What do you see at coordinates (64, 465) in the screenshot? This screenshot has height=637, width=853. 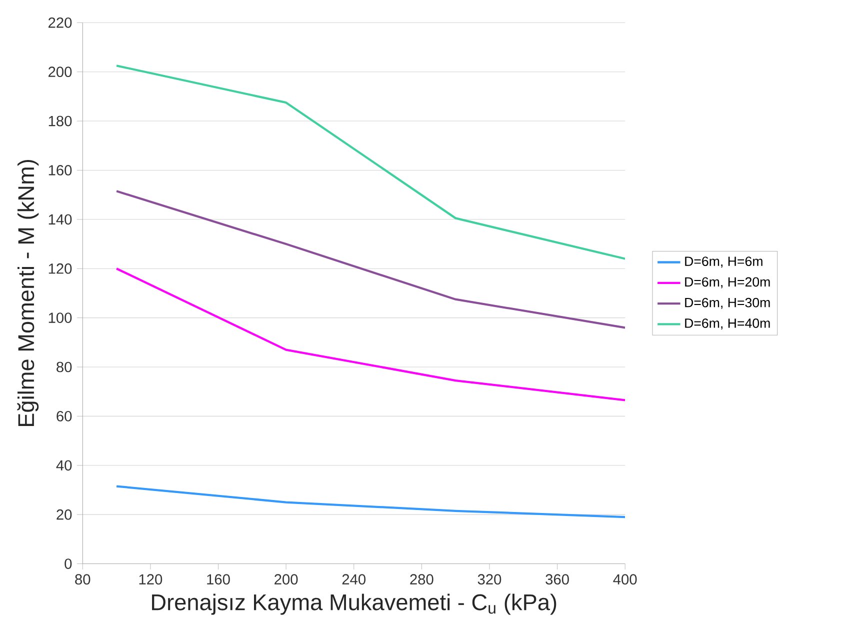 I see `y-tick-label: 40` at bounding box center [64, 465].